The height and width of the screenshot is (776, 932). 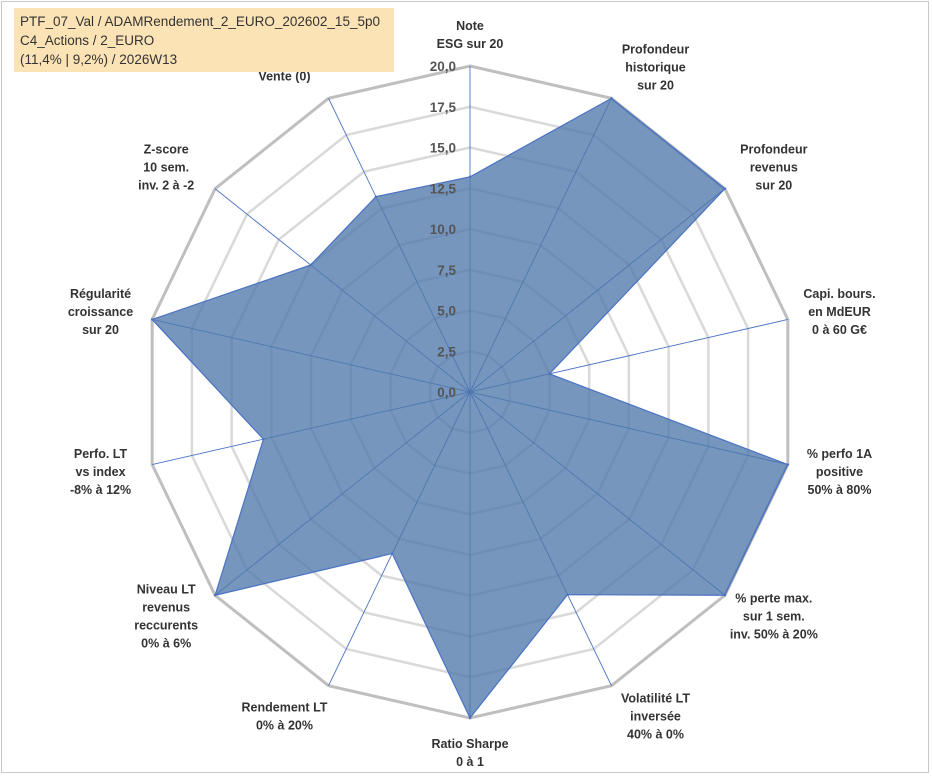 What do you see at coordinates (100, 294) in the screenshot?
I see `axis-label-line: Régularité` at bounding box center [100, 294].